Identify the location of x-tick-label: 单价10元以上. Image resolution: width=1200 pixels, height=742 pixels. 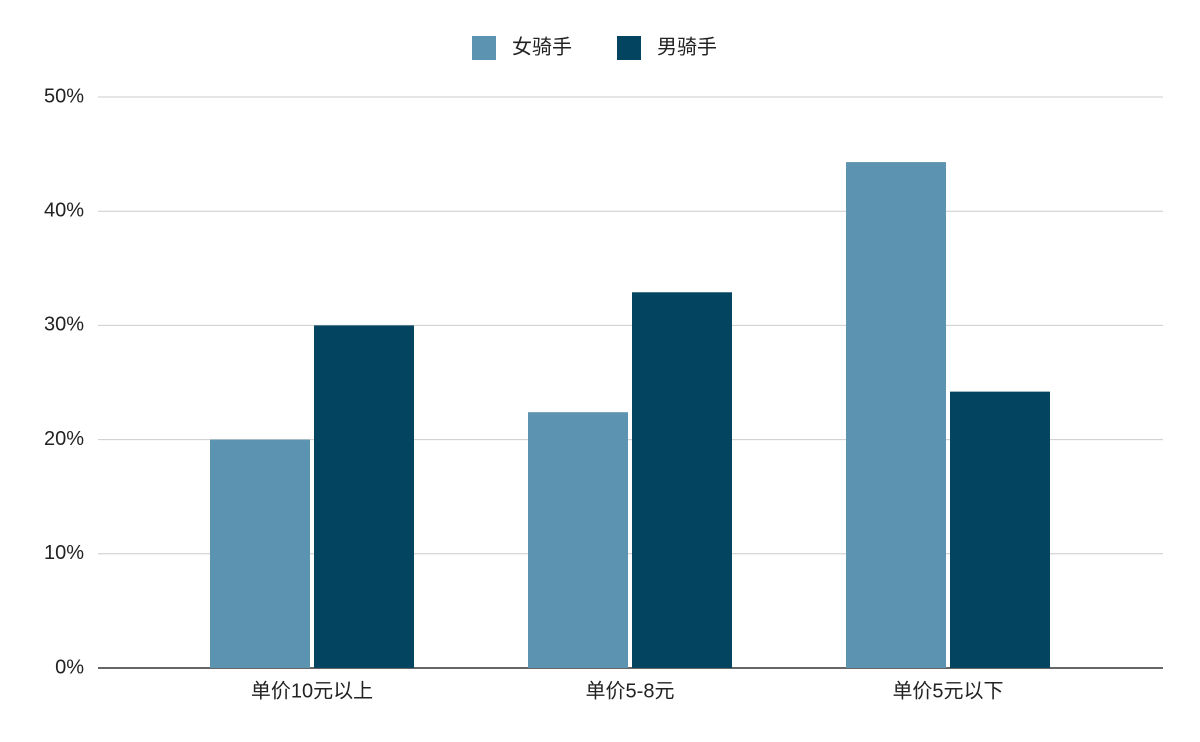
(312, 690).